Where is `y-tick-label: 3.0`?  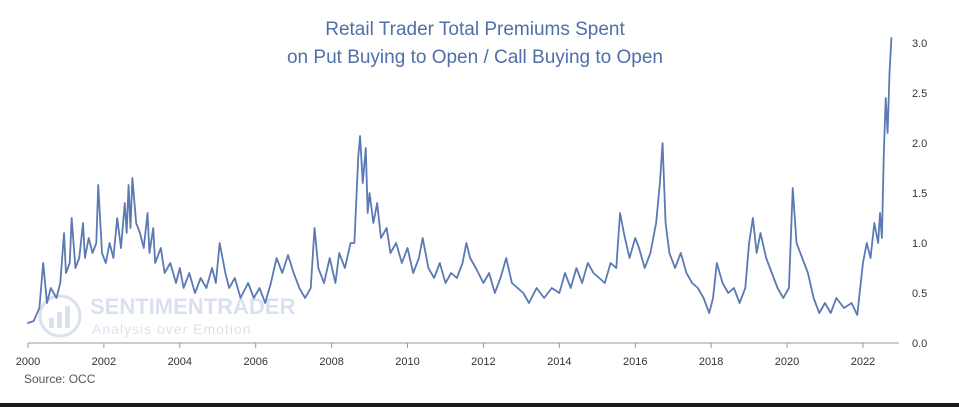
y-tick-label: 3.0 is located at coordinates (919, 44).